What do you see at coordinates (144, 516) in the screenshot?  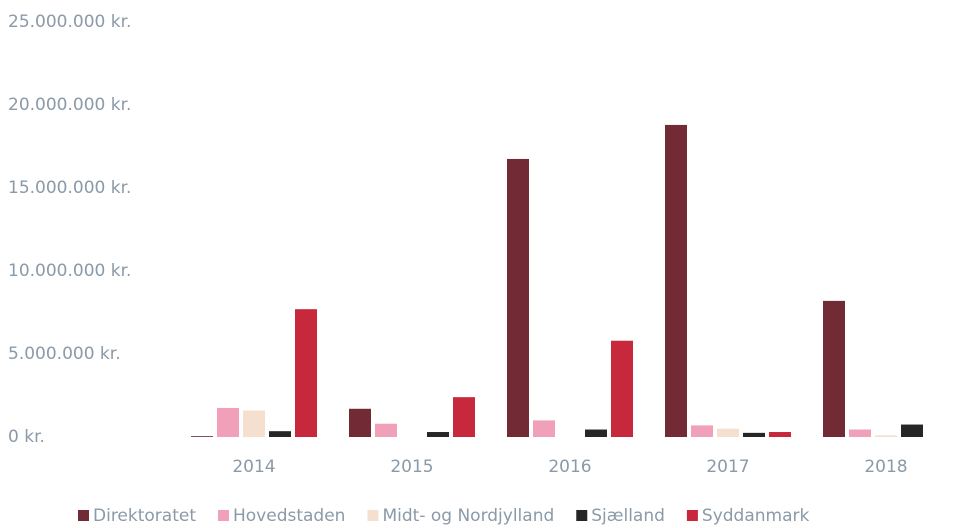 I see `legend-label: Direktoratet` at bounding box center [144, 516].